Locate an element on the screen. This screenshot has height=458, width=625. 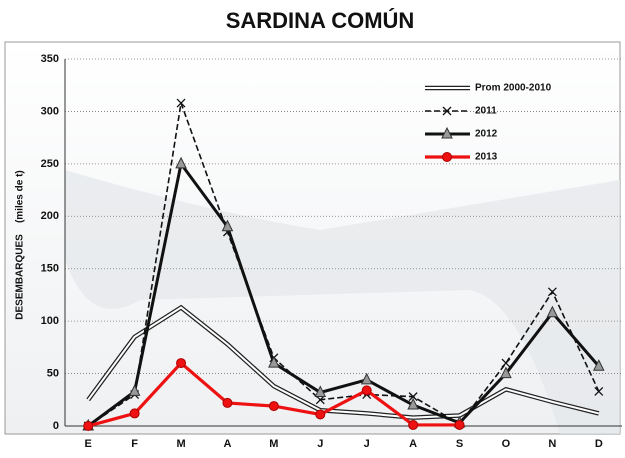
x-tick-label: S is located at coordinates (459, 444).